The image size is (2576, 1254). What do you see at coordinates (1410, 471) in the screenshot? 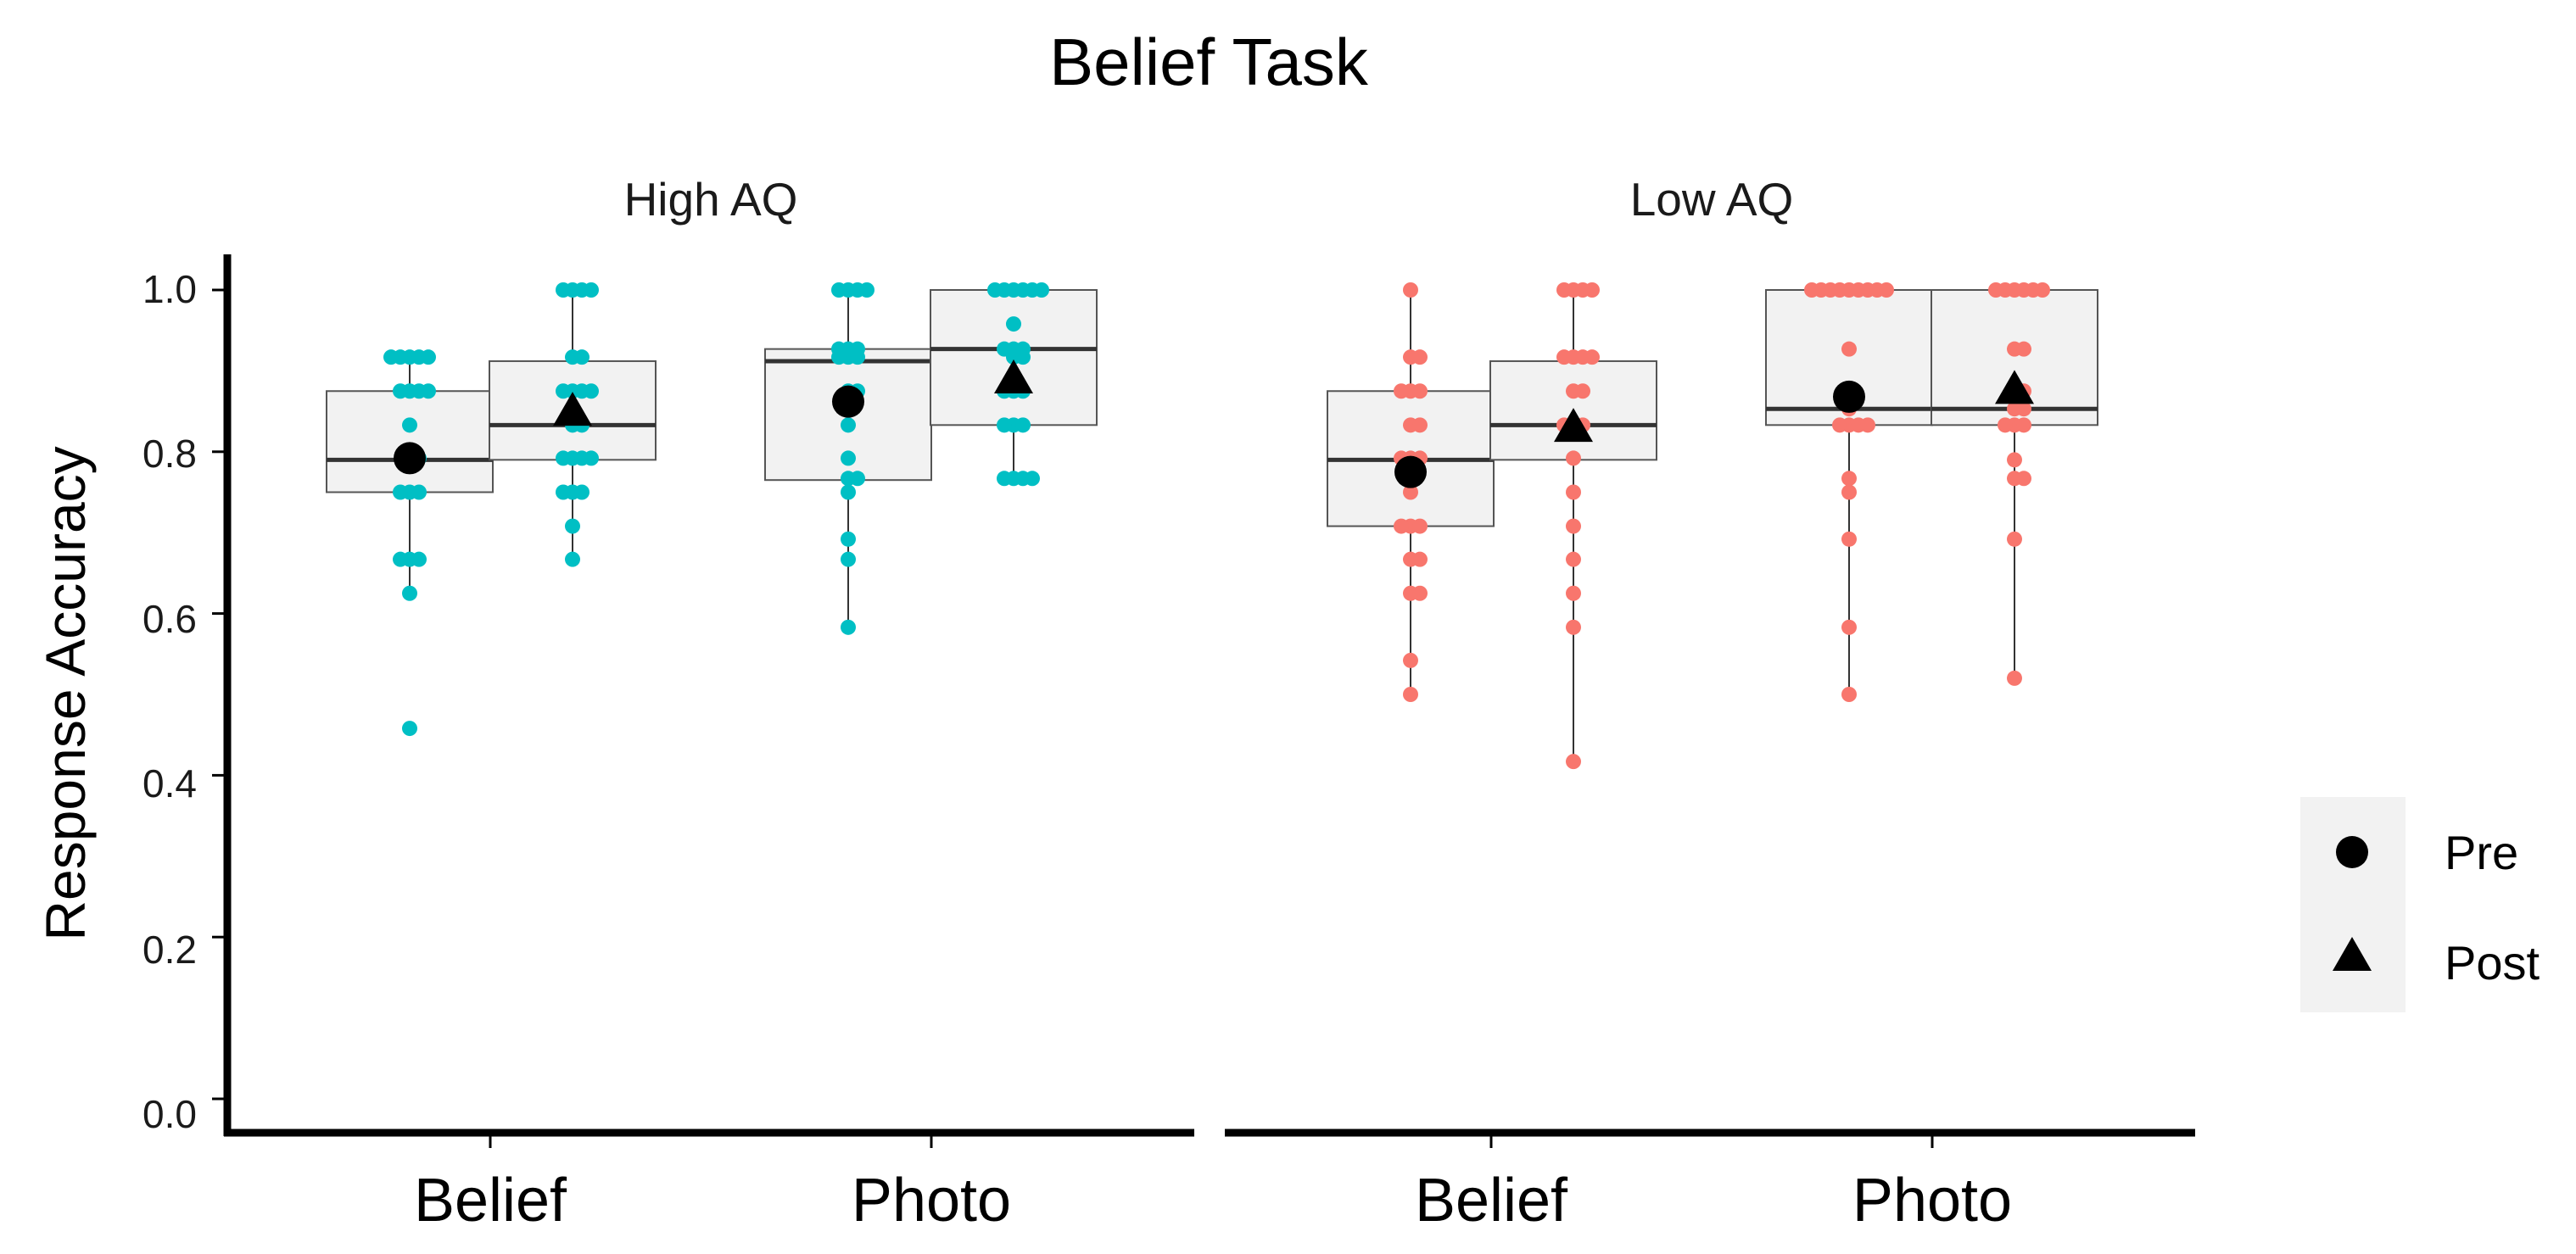
I see `mean-marker-low-aq-belief-pre` at bounding box center [1410, 471].